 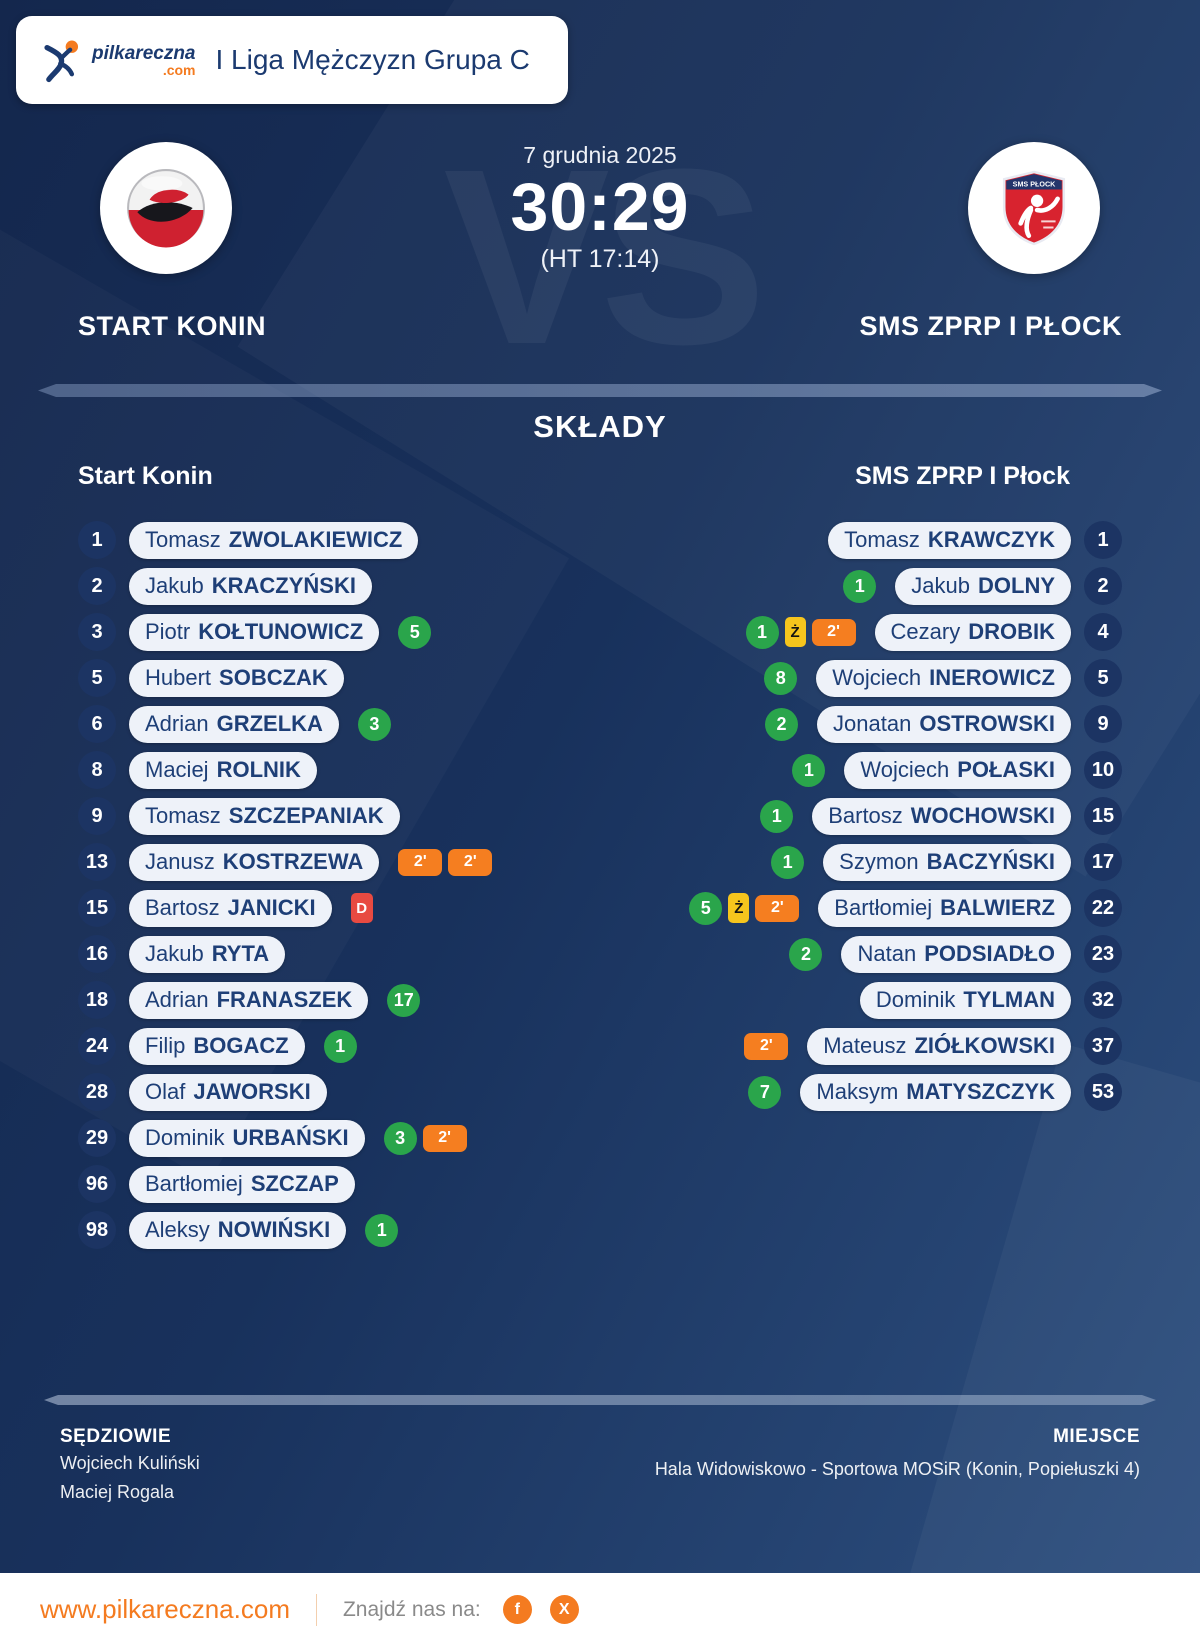 What do you see at coordinates (165, 1045) in the screenshot?
I see `player-first-name: Filip` at bounding box center [165, 1045].